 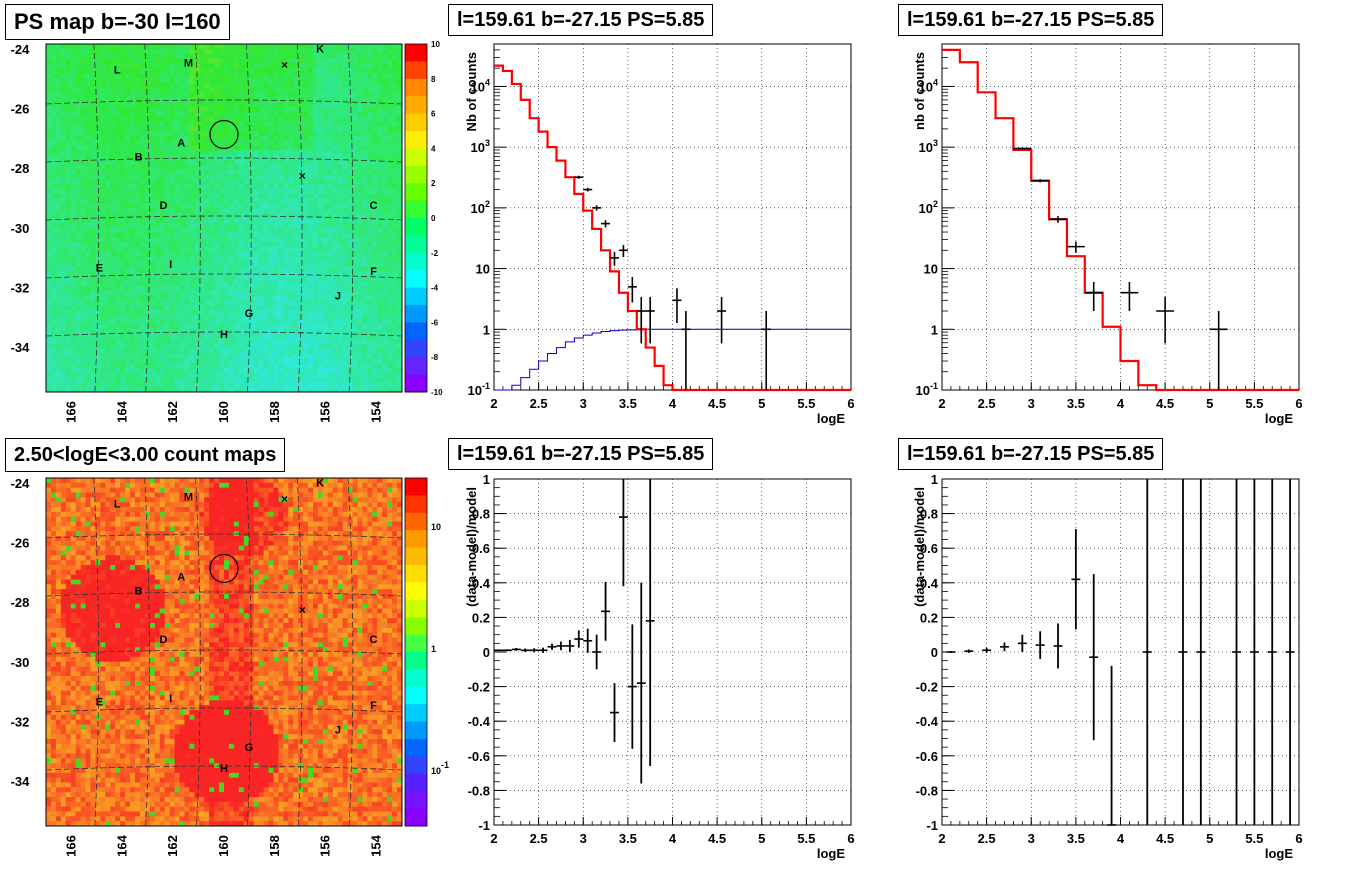 What do you see at coordinates (274, 412) in the screenshot?
I see `map-x-tick-label: 158` at bounding box center [274, 412].